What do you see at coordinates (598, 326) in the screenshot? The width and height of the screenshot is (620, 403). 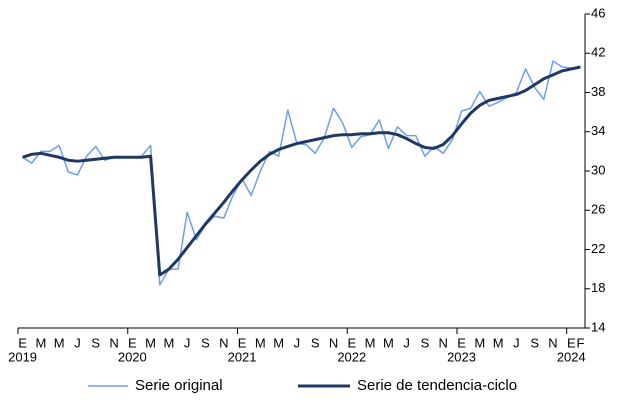 I see `y-tick-label: 14` at bounding box center [598, 326].